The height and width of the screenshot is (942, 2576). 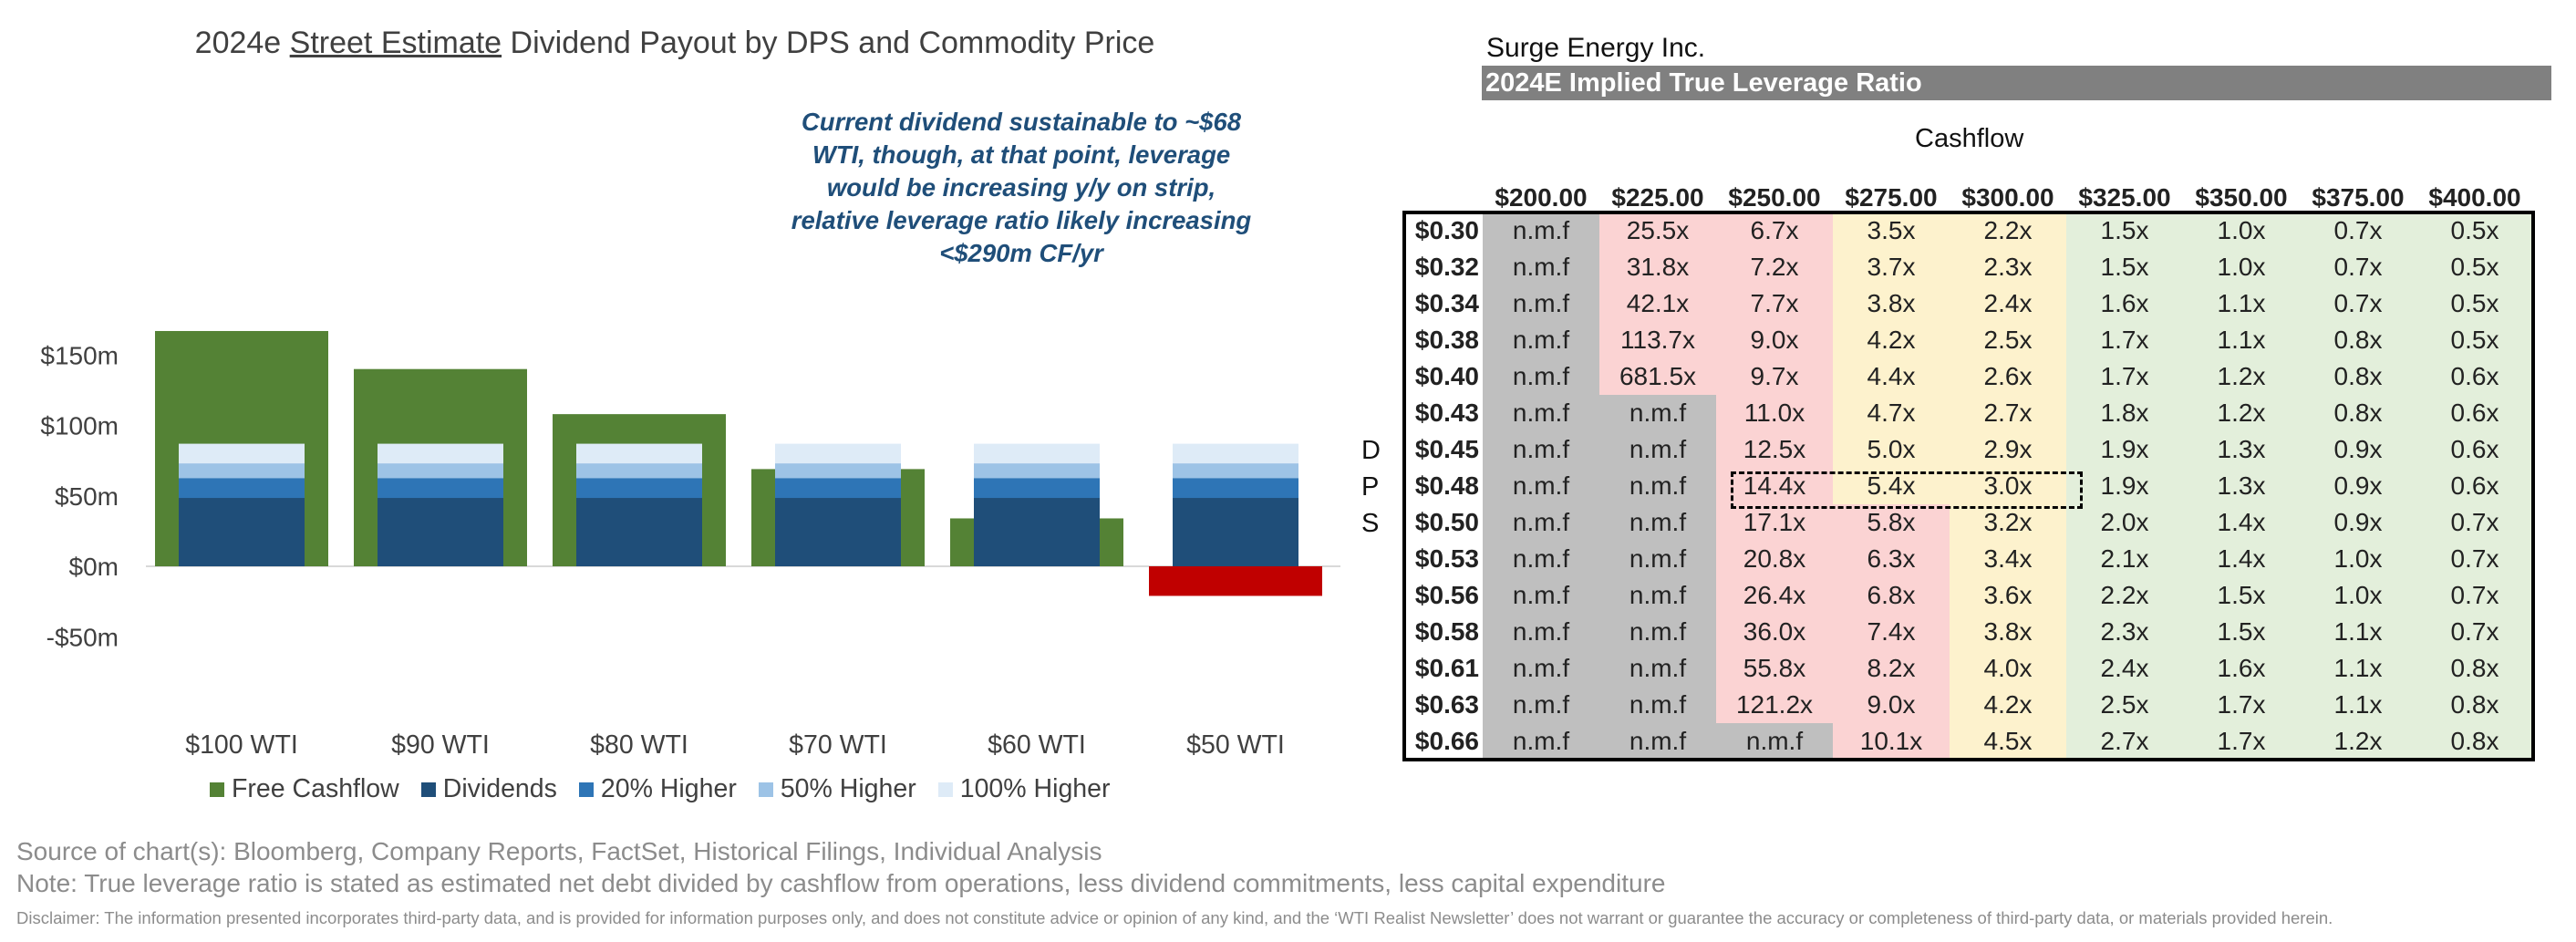 What do you see at coordinates (1446, 668) in the screenshot?
I see `dps-row-header: $0.61` at bounding box center [1446, 668].